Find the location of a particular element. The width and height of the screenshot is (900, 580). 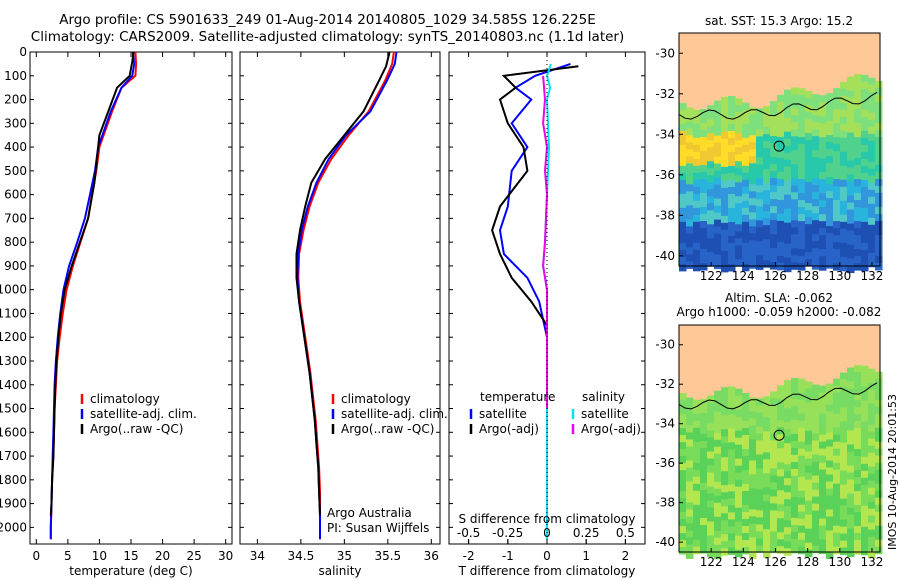

map-y-tick-label: -38 is located at coordinates (665, 503).